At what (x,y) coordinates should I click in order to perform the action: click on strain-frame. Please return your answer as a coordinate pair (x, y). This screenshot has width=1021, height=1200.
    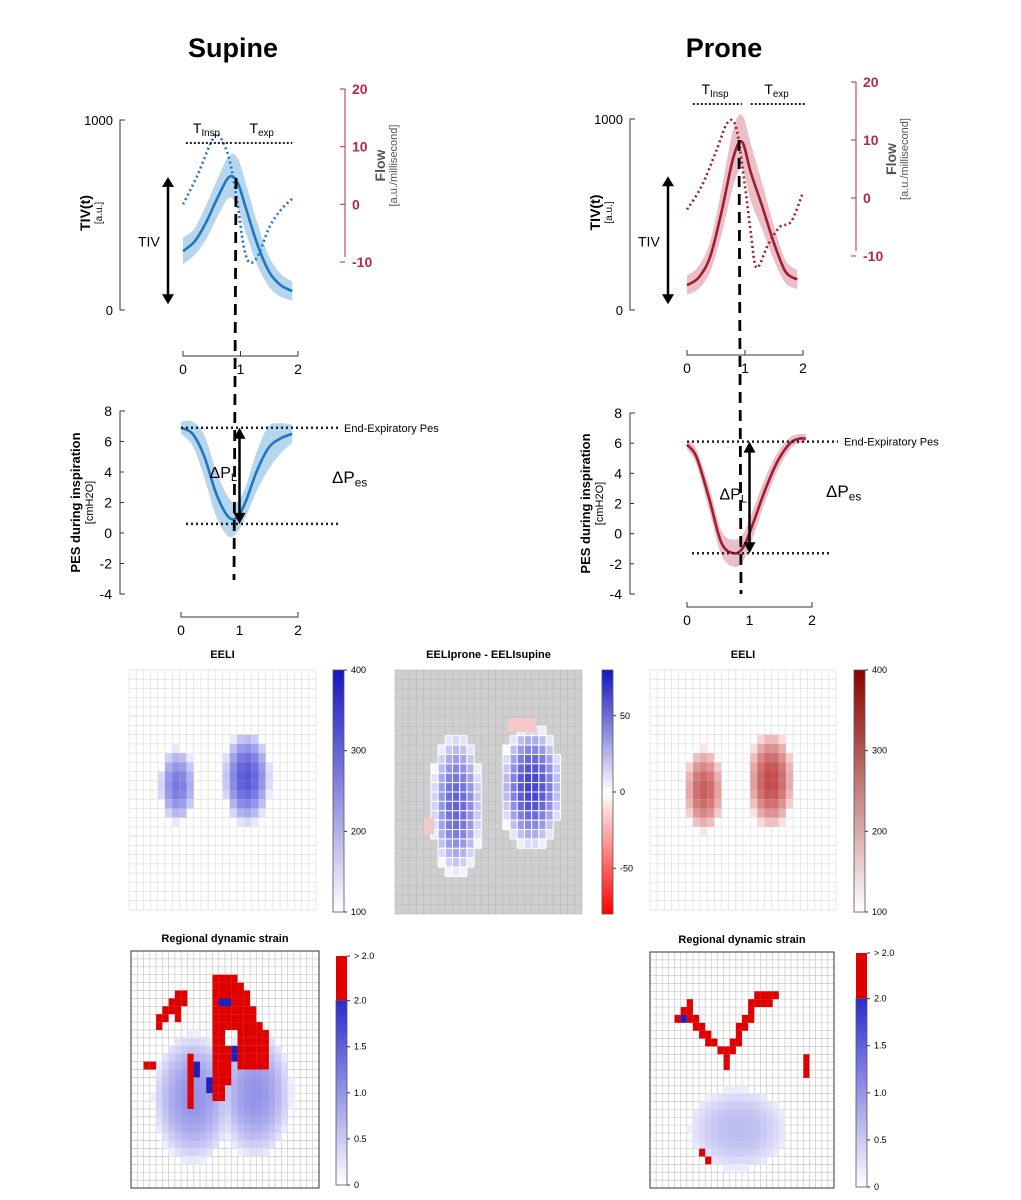
    Looking at the image, I should click on (225, 1069).